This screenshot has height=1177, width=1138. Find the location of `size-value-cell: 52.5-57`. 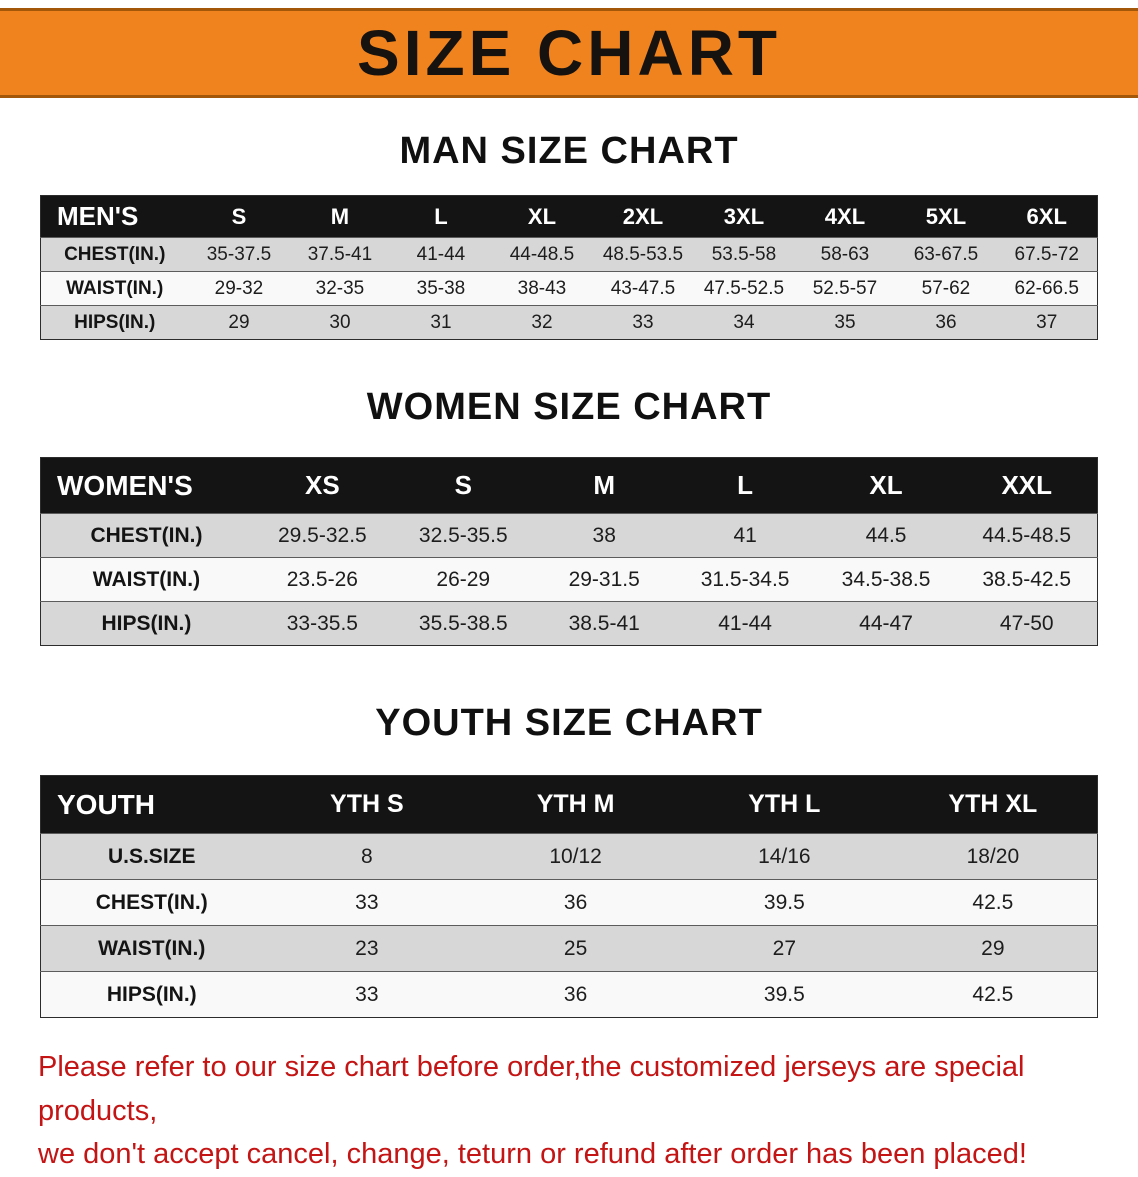

size-value-cell: 52.5-57 is located at coordinates (845, 288).